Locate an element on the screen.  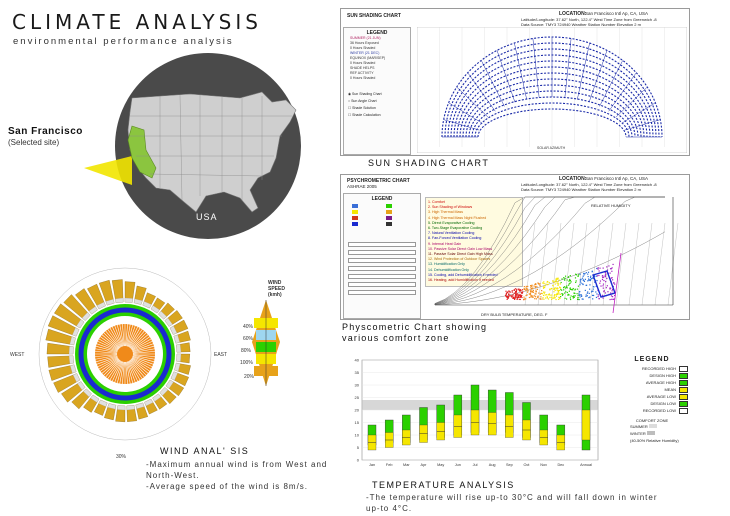
temp-y-tick: 15 is located at coordinates (357, 422).